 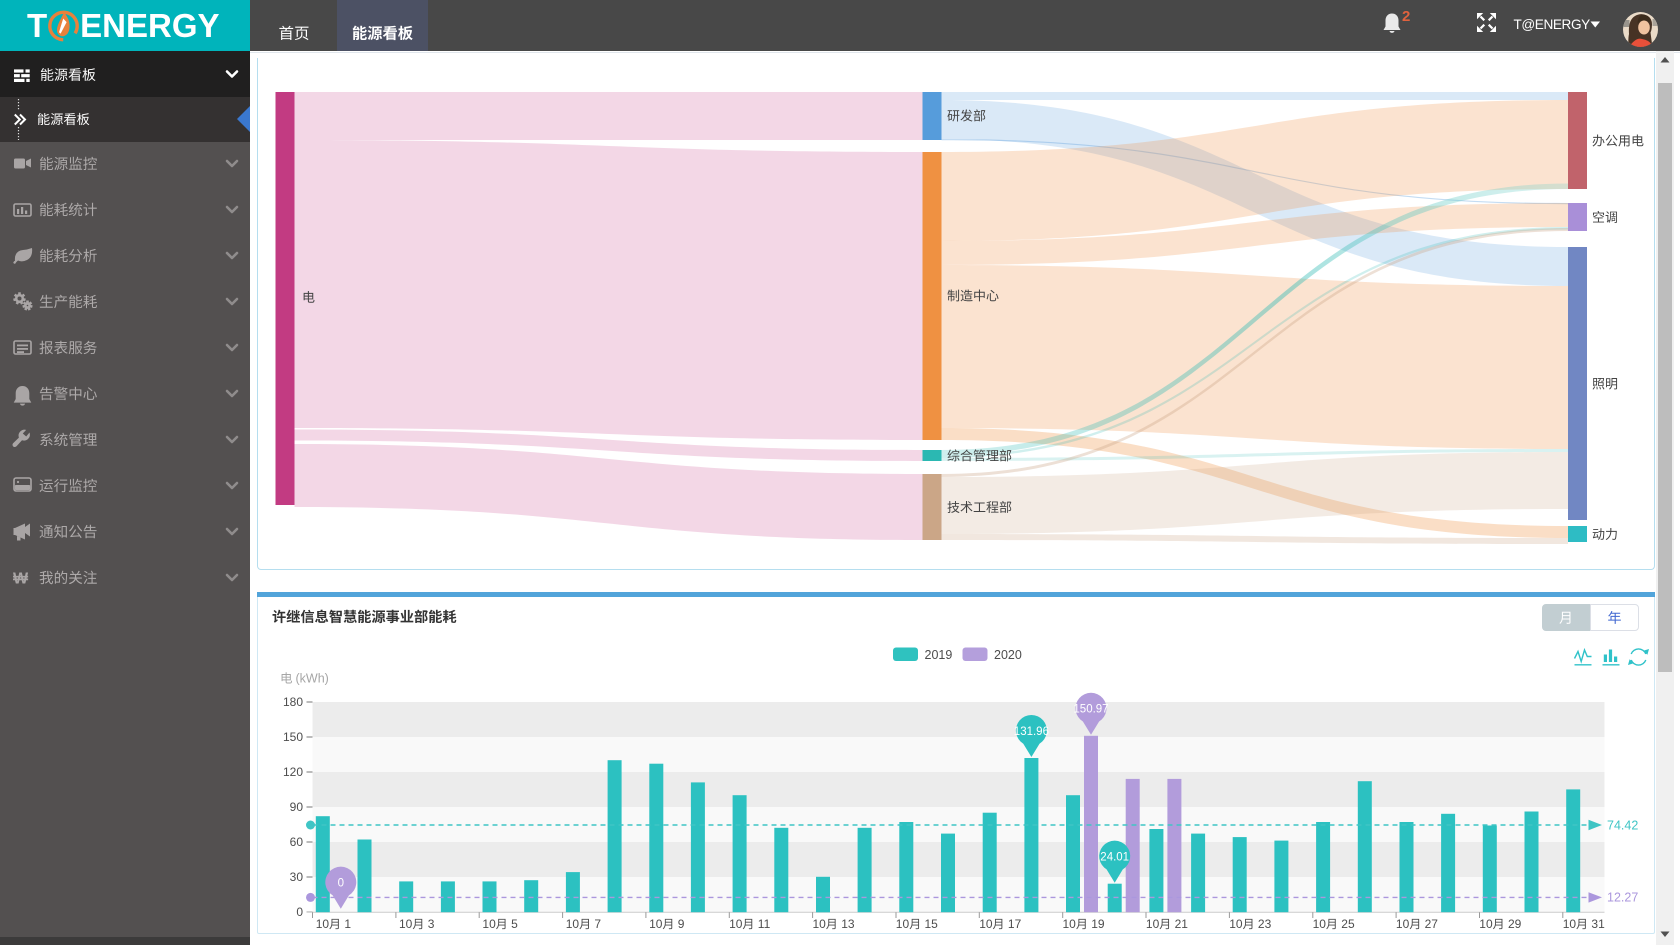 What do you see at coordinates (297, 877) in the screenshot?
I see `svg-text: 30` at bounding box center [297, 877].